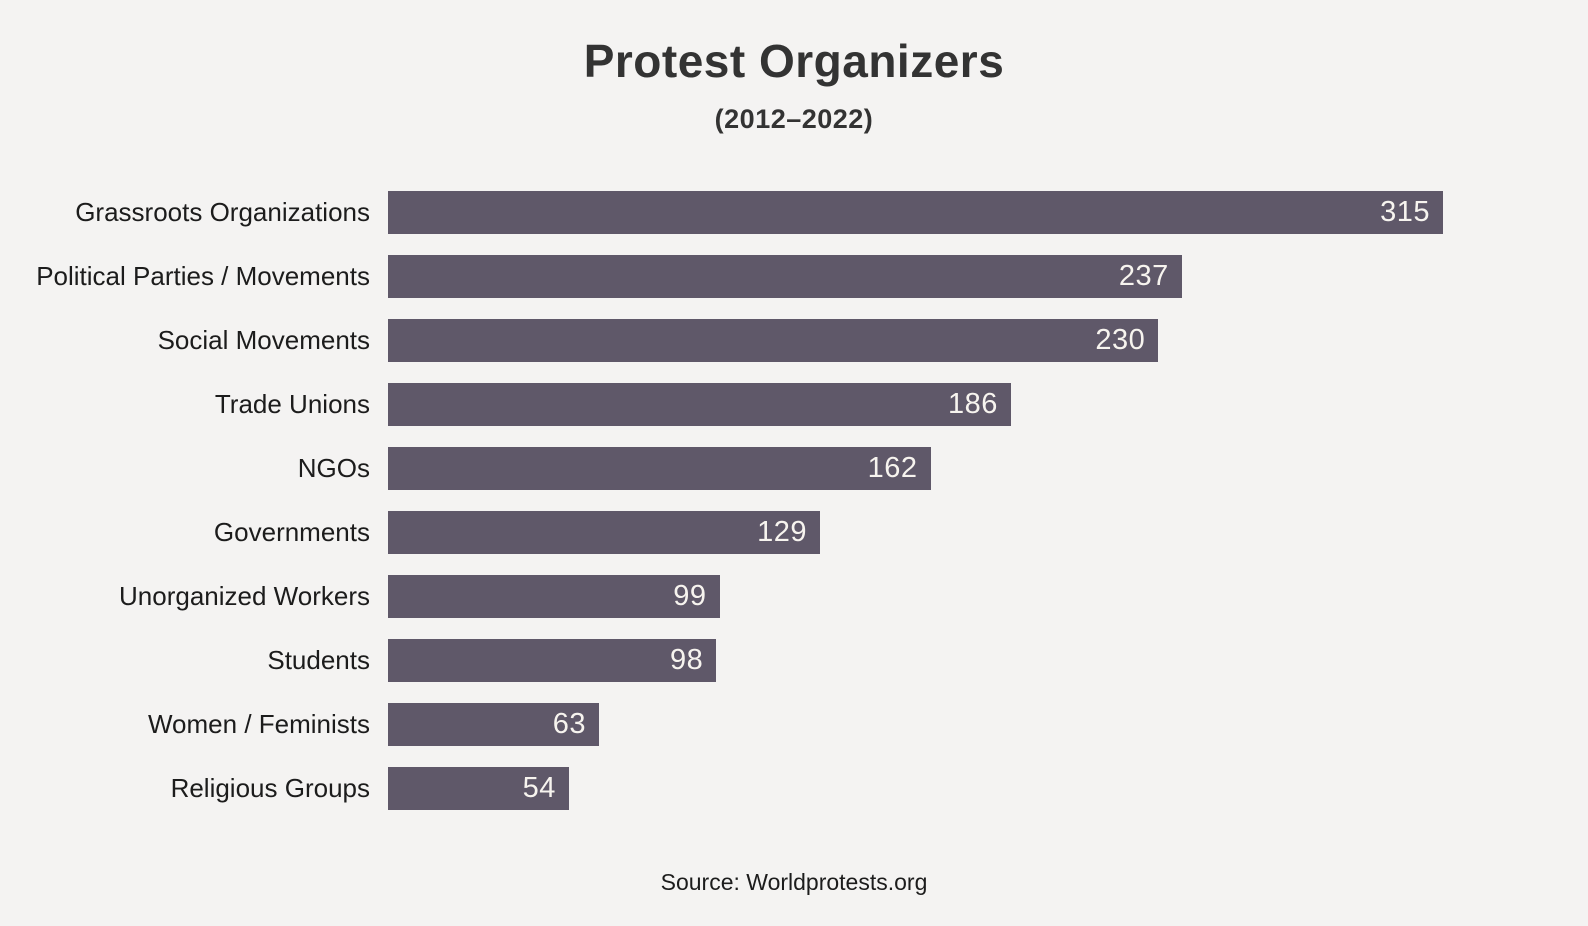 The image size is (1588, 926). What do you see at coordinates (915, 532) in the screenshot?
I see `bar-track: 129` at bounding box center [915, 532].